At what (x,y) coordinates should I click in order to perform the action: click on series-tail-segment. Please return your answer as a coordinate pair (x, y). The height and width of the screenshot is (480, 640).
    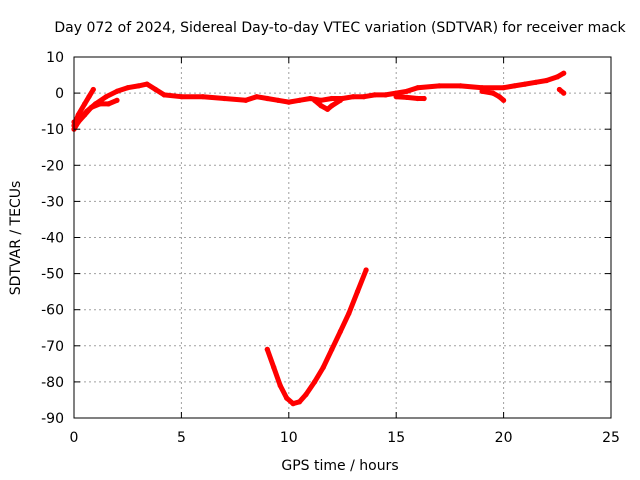
    Looking at the image, I should click on (410, 98).